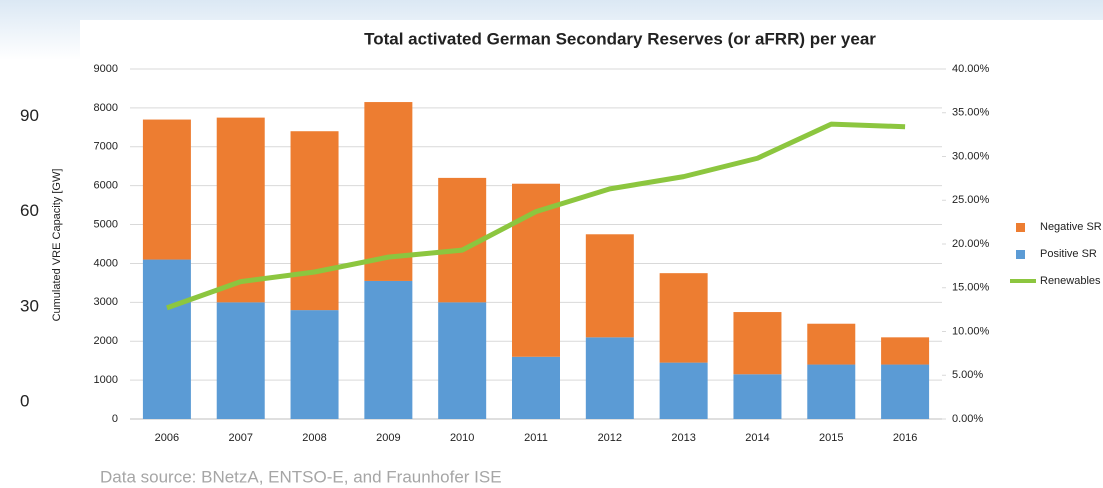 The width and height of the screenshot is (1103, 488). I want to click on y-tick-label: 7000, so click(106, 147).